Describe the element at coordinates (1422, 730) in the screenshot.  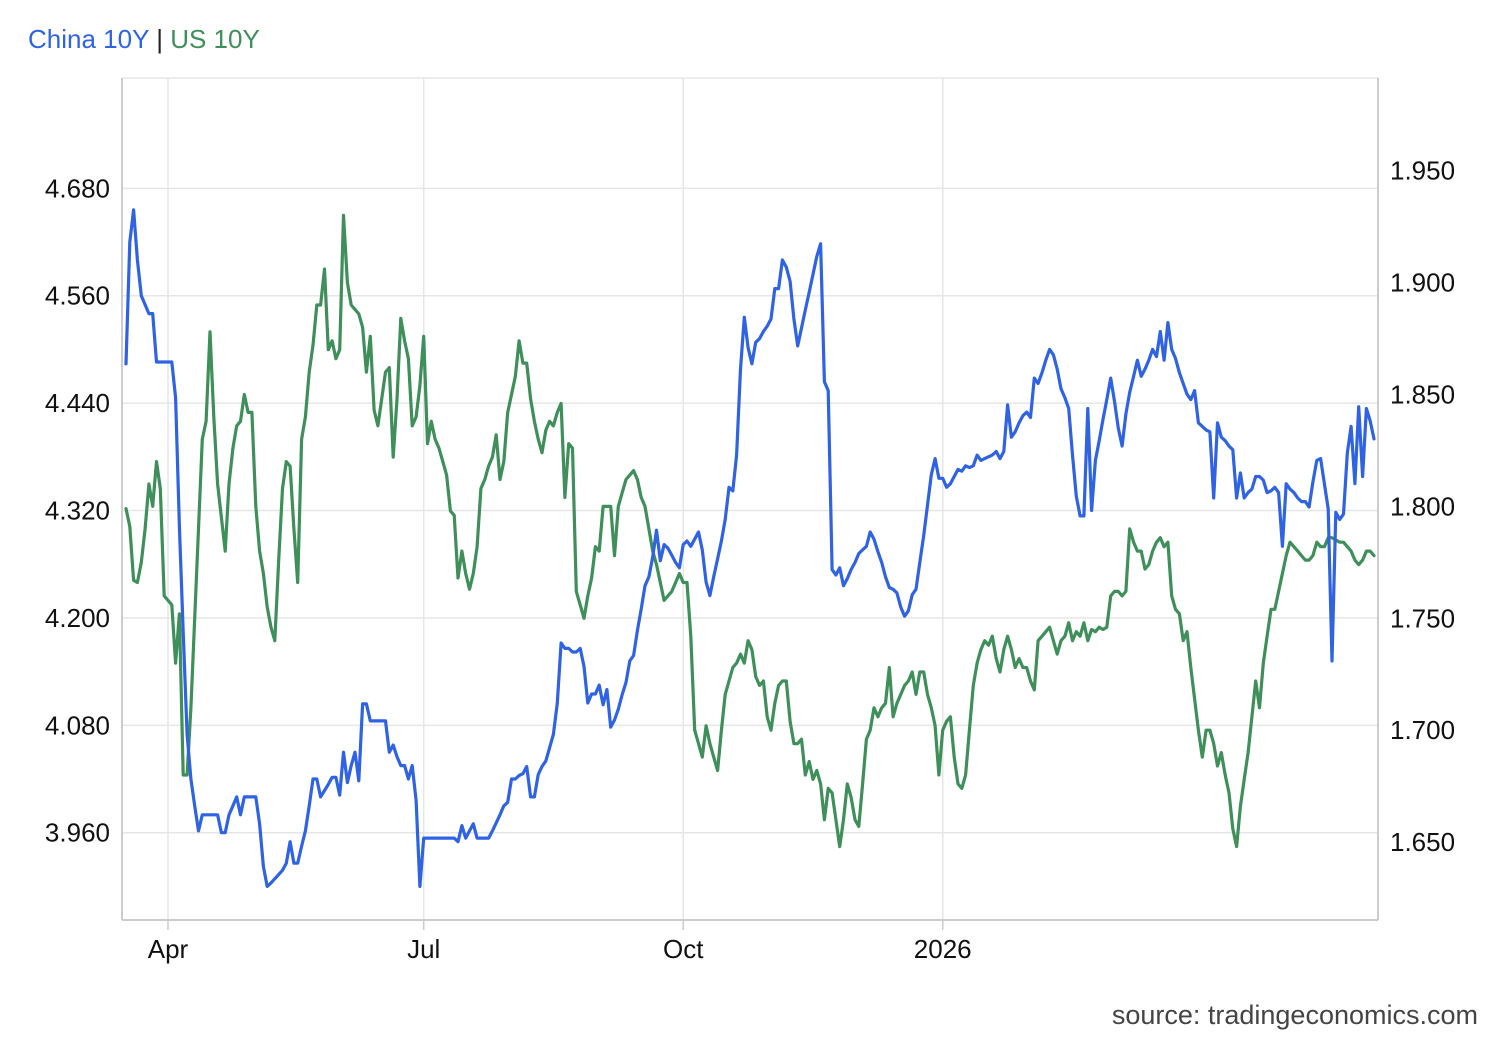
I see `y-right-tick-label: 1.700` at that location.